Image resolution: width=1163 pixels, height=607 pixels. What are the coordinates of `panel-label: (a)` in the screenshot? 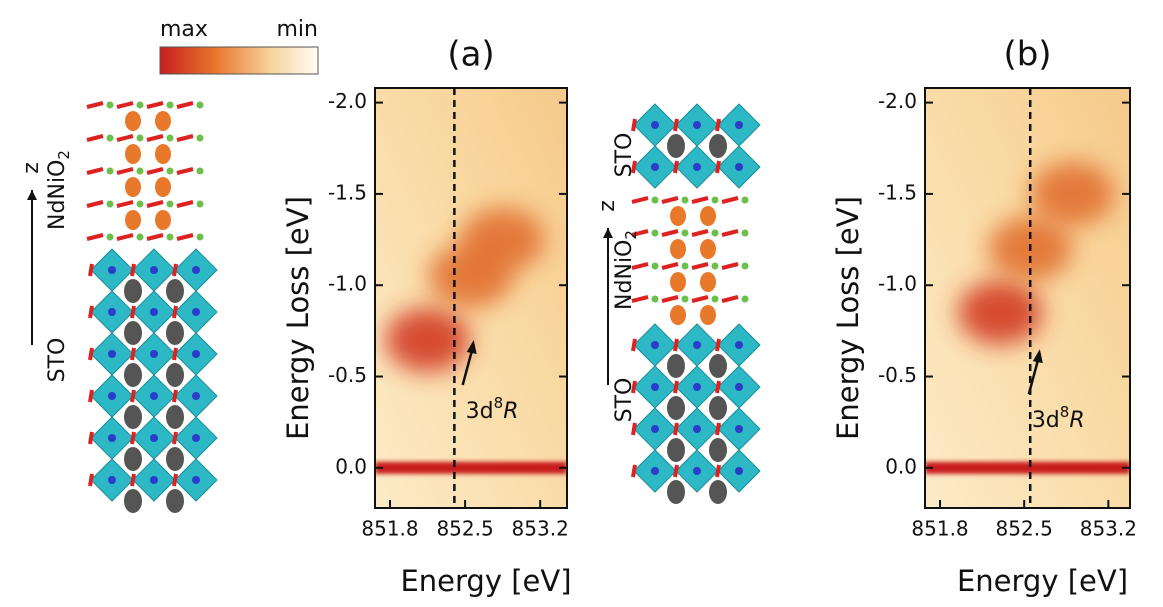 It's located at (470, 55).